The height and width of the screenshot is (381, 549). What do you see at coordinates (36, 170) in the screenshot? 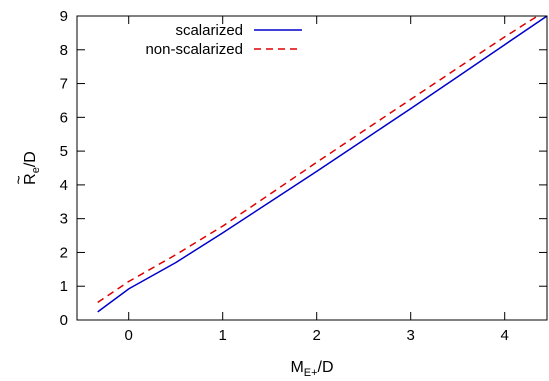
I see `y-axis-label-subscript: e` at bounding box center [36, 170].